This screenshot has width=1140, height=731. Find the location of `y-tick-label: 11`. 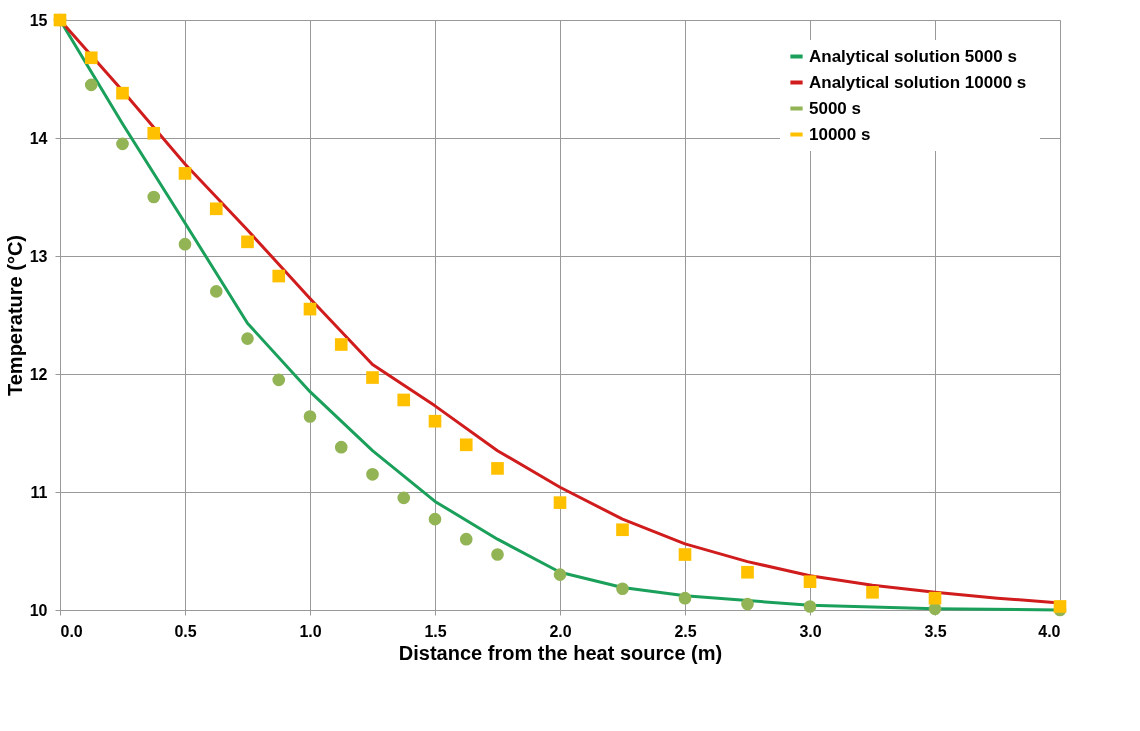

y-tick-label: 11 is located at coordinates (39, 492).